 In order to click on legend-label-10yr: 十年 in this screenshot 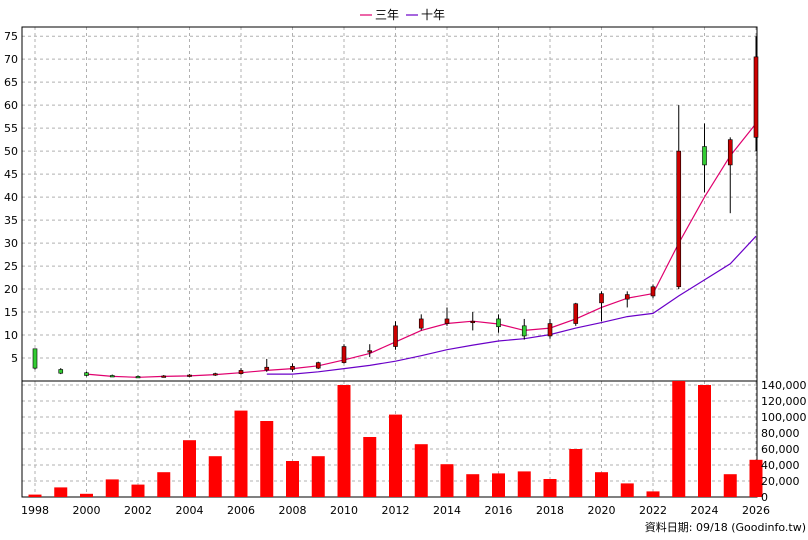, I will do `click(433, 15)`.